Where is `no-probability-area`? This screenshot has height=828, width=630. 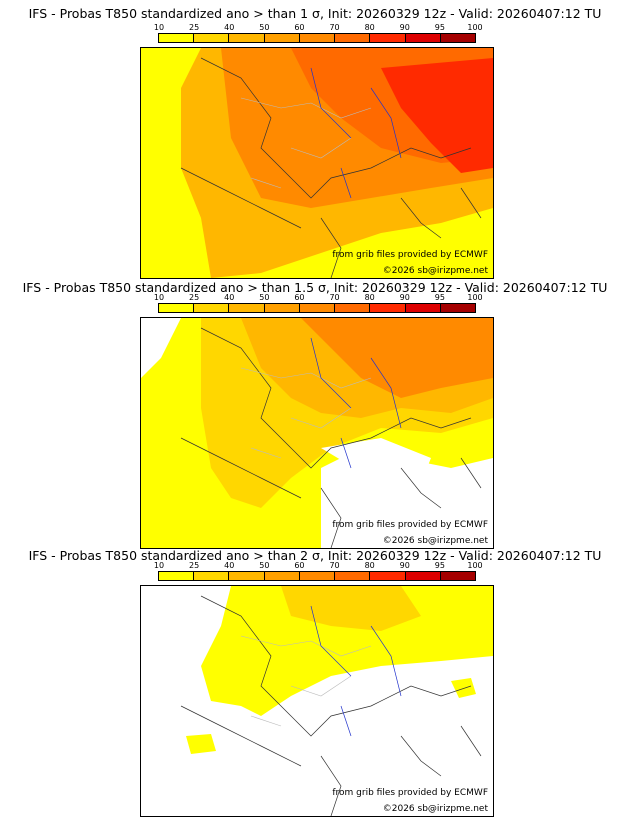
no-probability-area is located at coordinates (376, 460).